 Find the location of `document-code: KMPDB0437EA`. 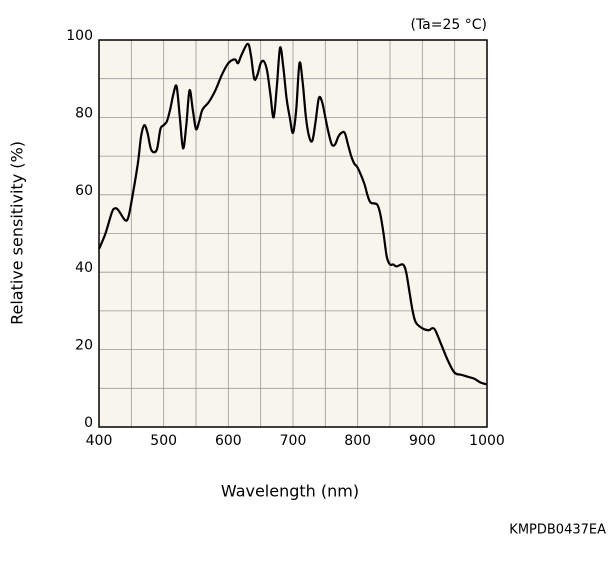

document-code: KMPDB0437EA is located at coordinates (557, 530).